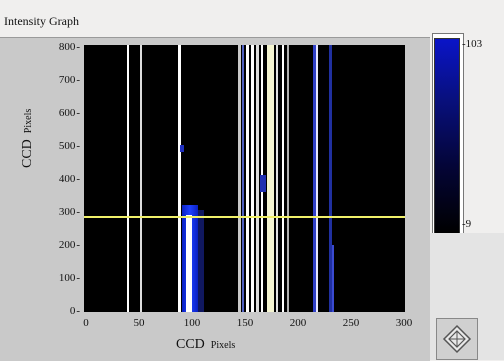 Image resolution: width=504 pixels, height=361 pixels. Describe the element at coordinates (60, 245) in the screenshot. I see `y-tick-label: 200` at that location.